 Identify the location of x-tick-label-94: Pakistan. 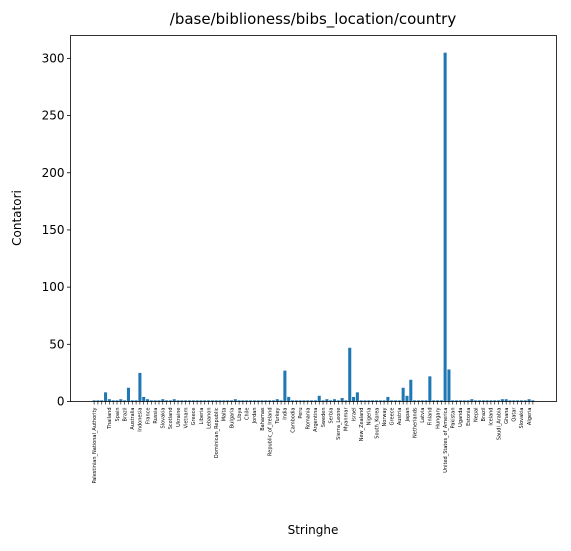
(454, 418).